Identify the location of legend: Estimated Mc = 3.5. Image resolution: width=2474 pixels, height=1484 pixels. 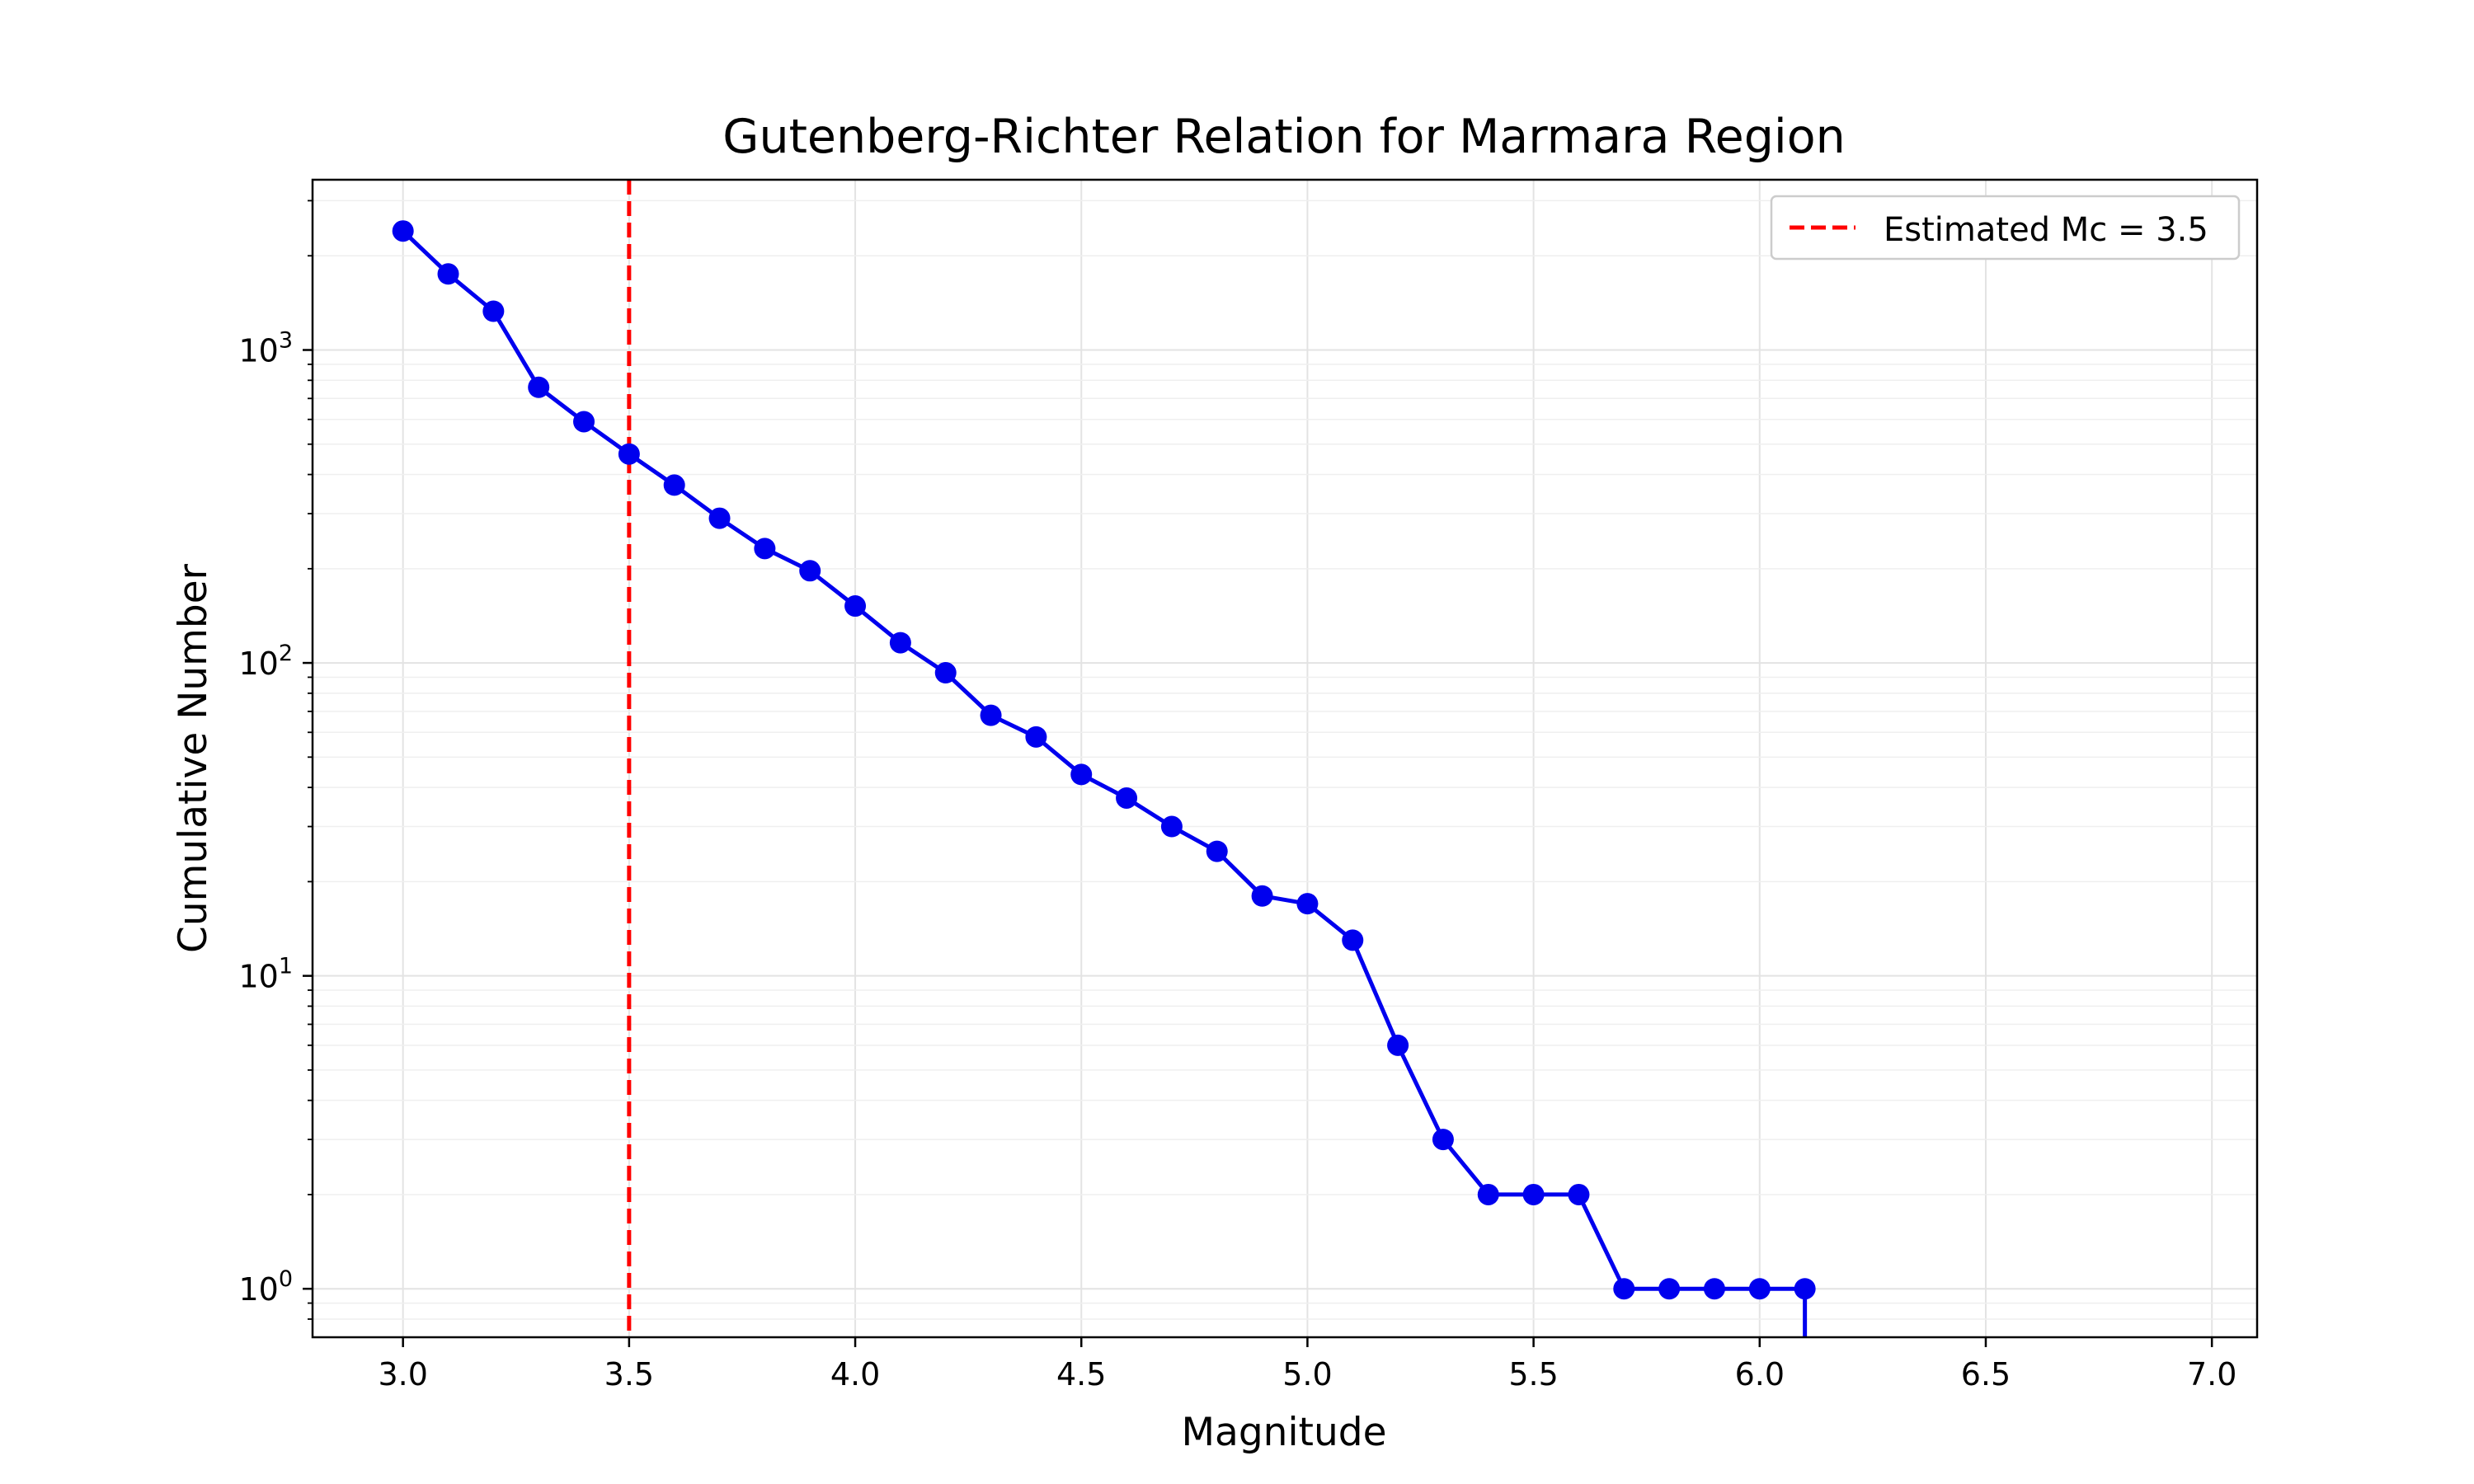
(2005, 228).